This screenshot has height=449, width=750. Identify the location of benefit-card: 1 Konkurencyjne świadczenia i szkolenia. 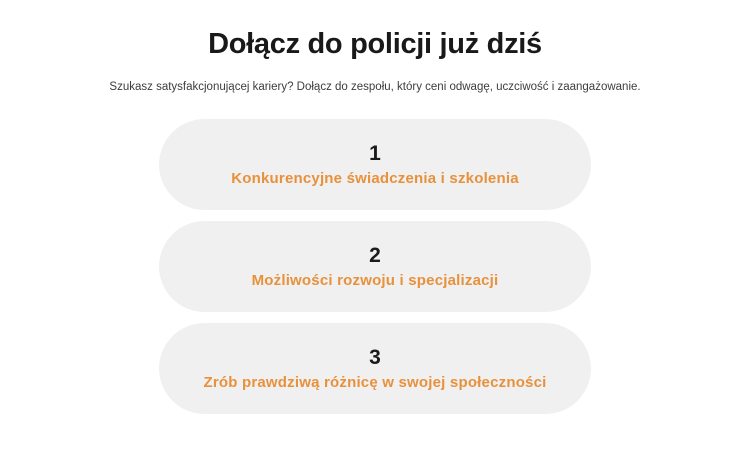
(375, 164).